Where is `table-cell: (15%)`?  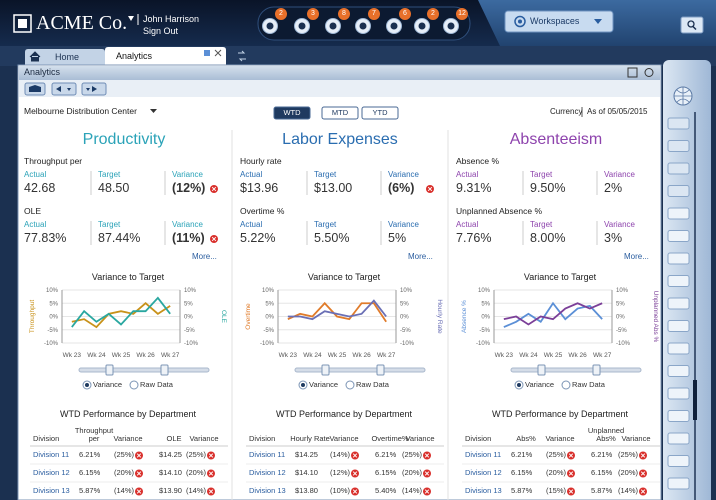 table-cell: (15%) is located at coordinates (556, 490).